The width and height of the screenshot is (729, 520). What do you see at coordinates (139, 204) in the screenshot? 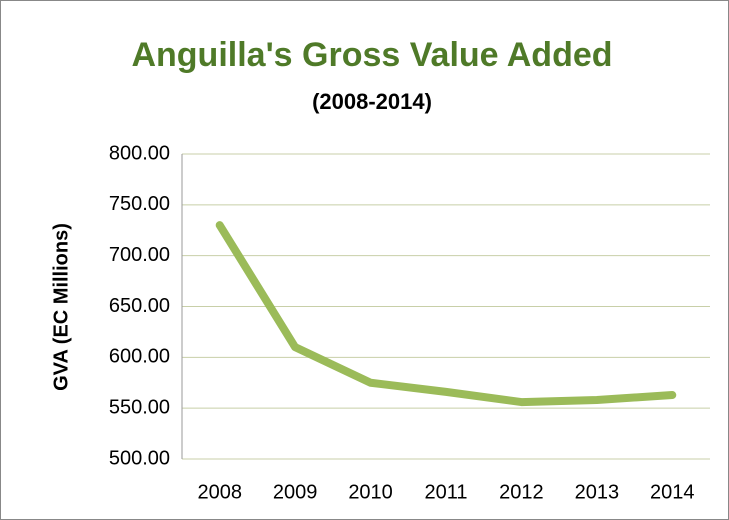
I see `y-tick-label: 750.00` at bounding box center [139, 204].